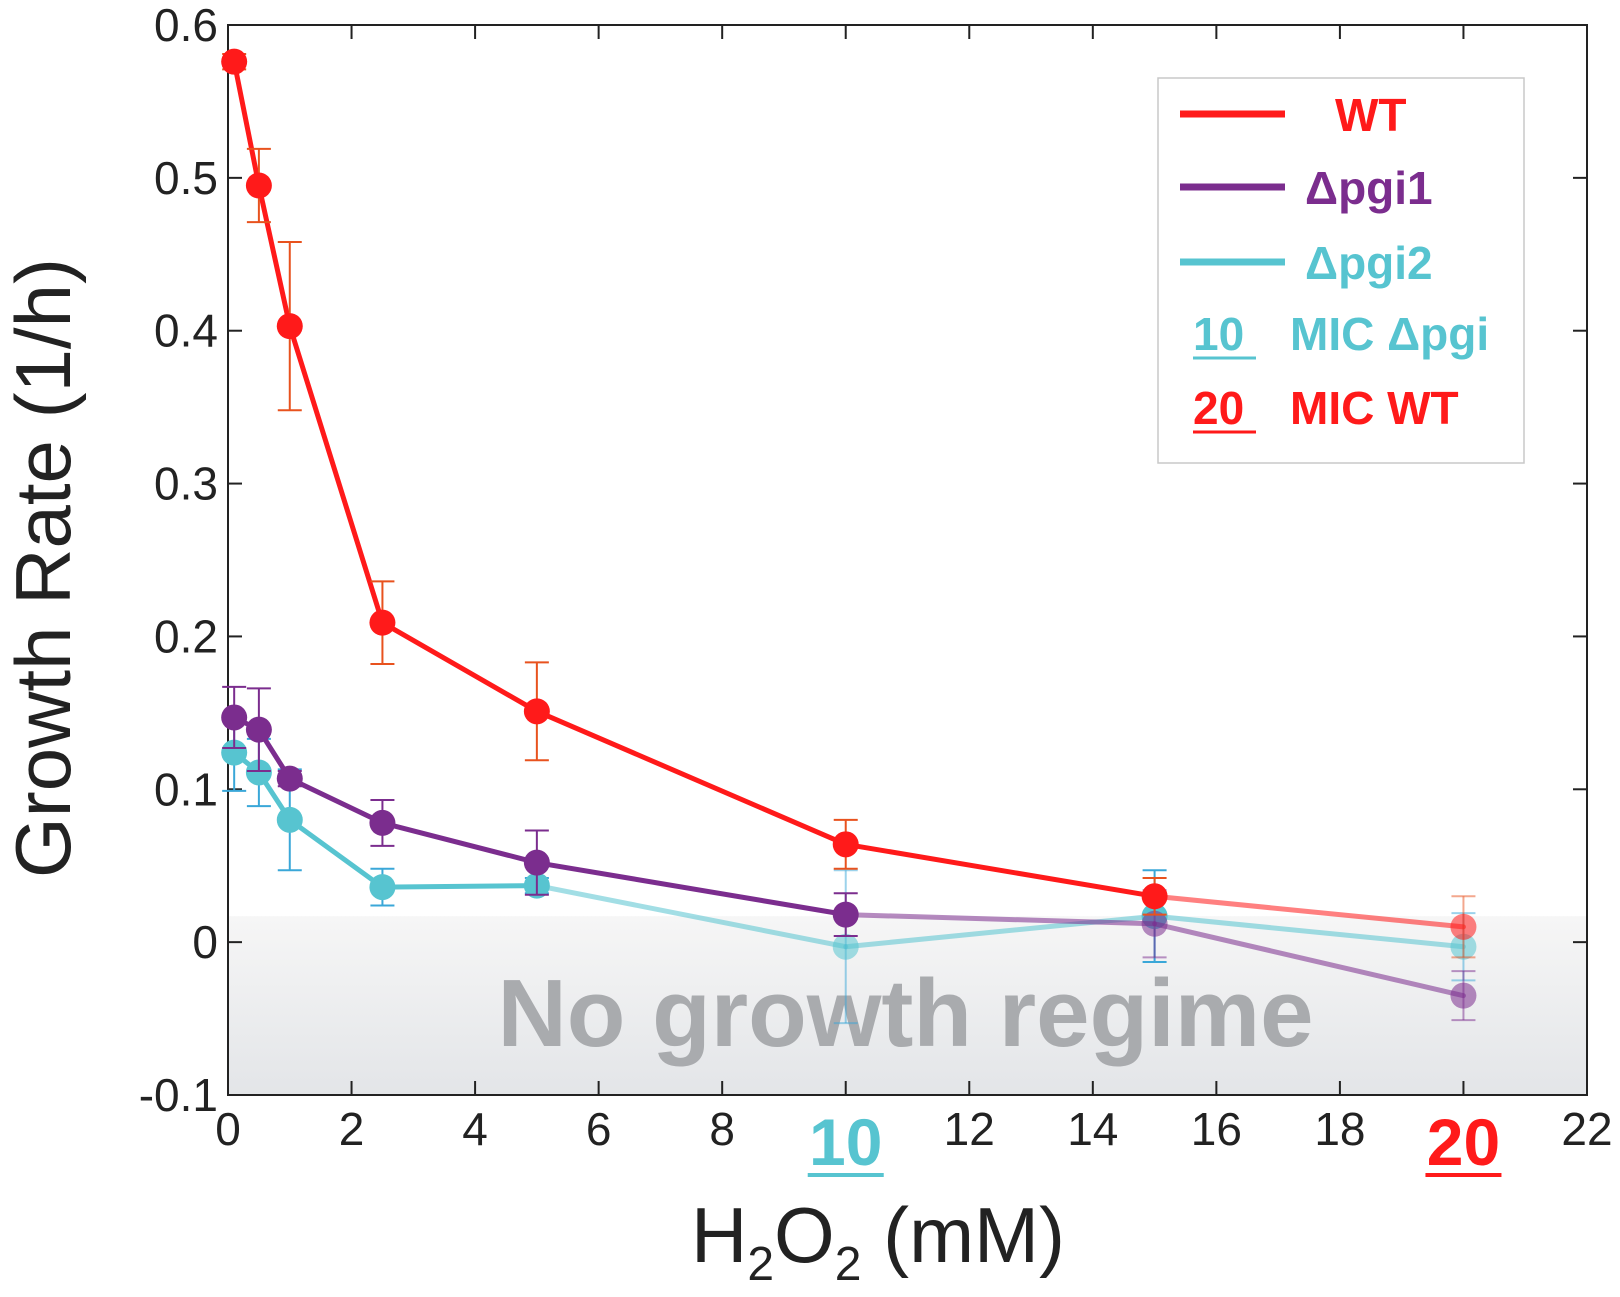  Describe the element at coordinates (1389, 334) in the screenshot. I see `legend-mic-pgi-text: MIC Δpgi` at that location.